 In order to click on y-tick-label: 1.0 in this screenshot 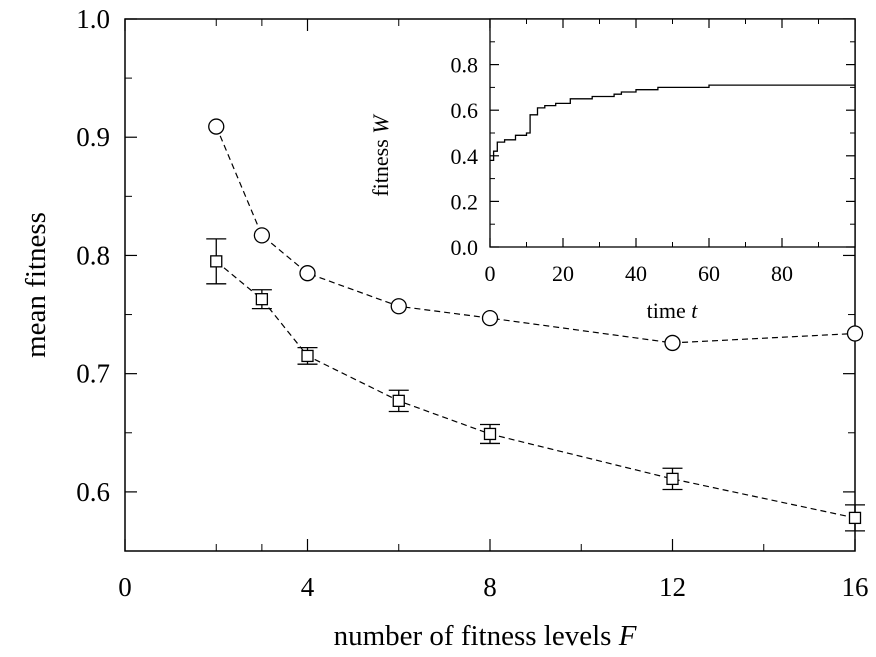, I will do `click(93, 19)`.